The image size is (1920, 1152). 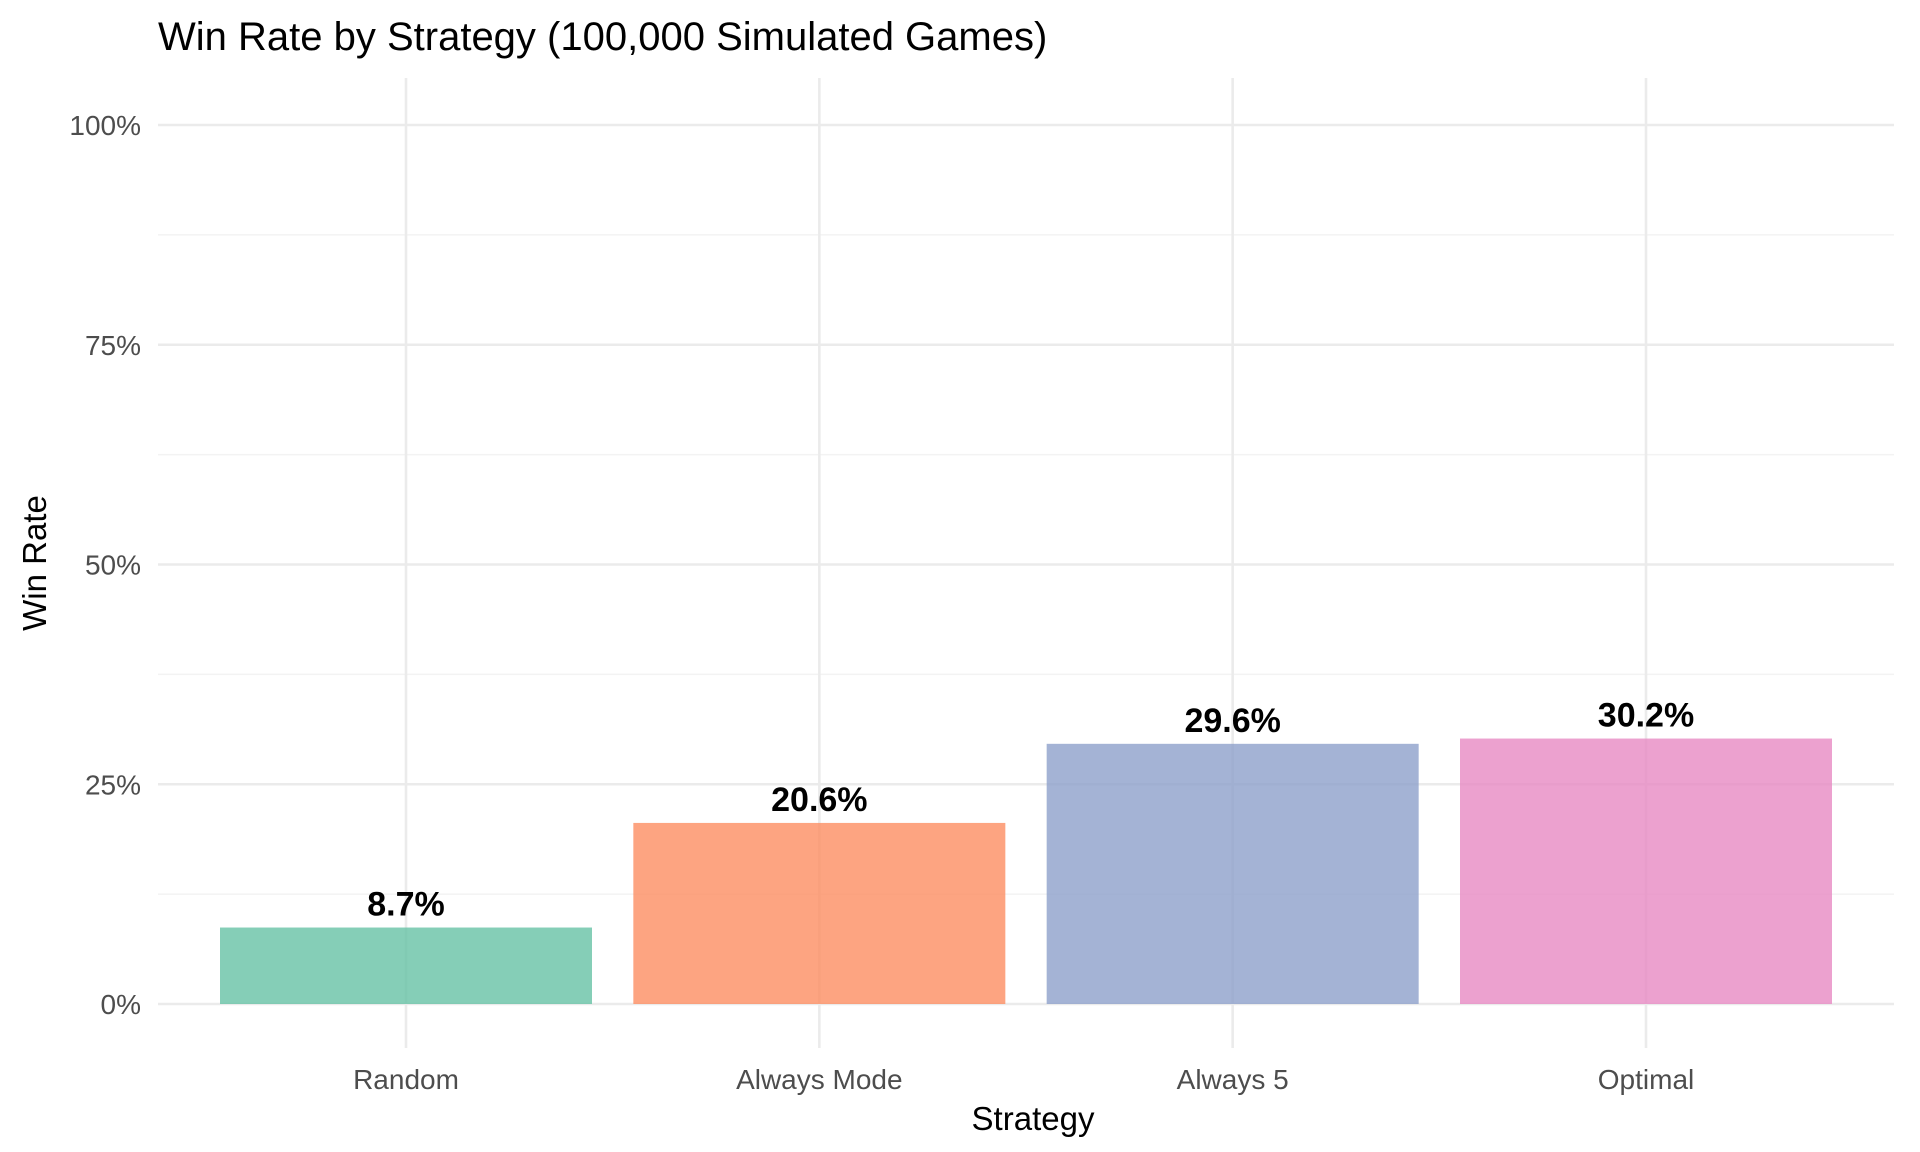 I want to click on y-tick-label: 50%, so click(x=113, y=565).